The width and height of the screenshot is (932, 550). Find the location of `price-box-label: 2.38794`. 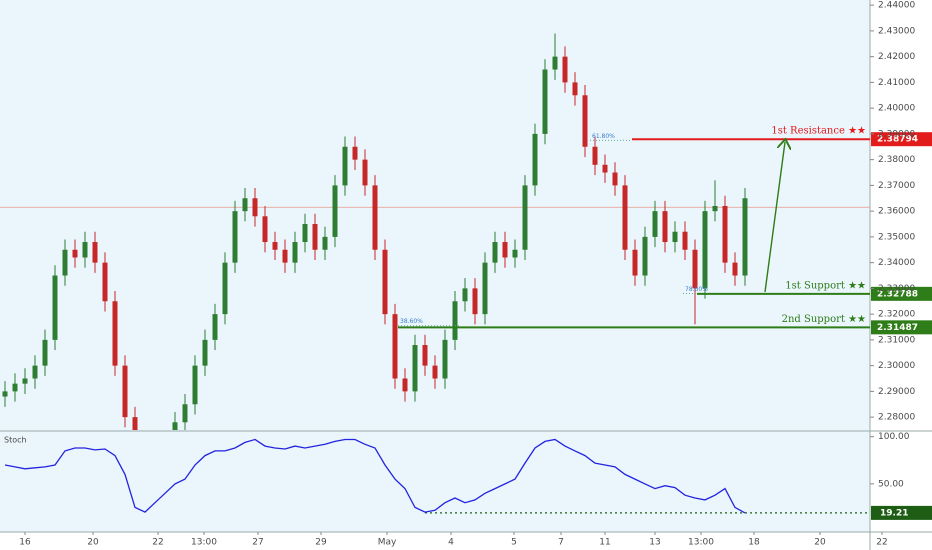

price-box-label: 2.38794 is located at coordinates (897, 140).